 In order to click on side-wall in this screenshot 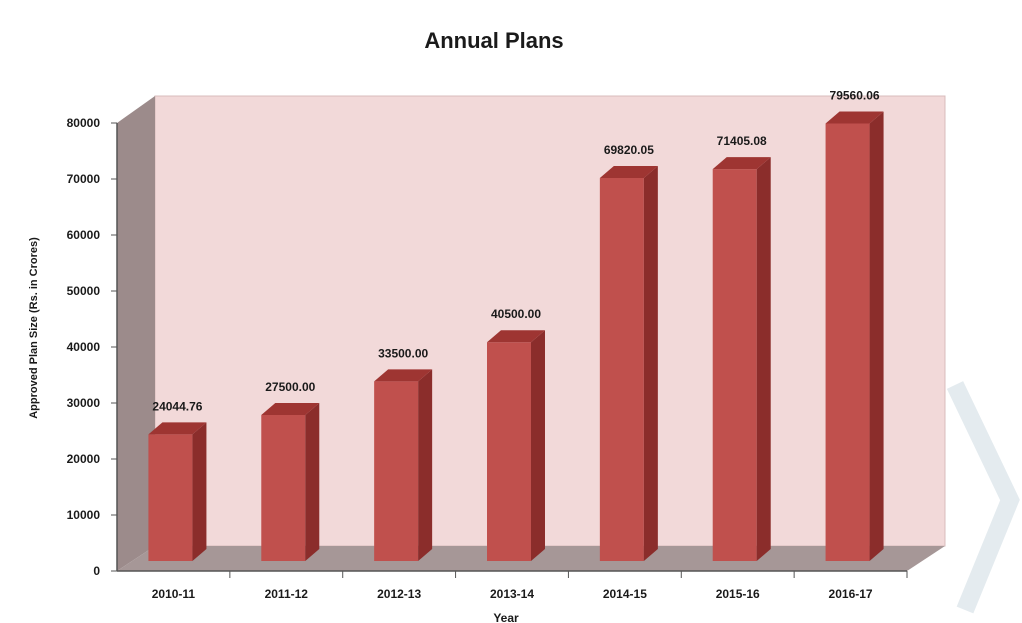, I will do `click(136, 333)`.